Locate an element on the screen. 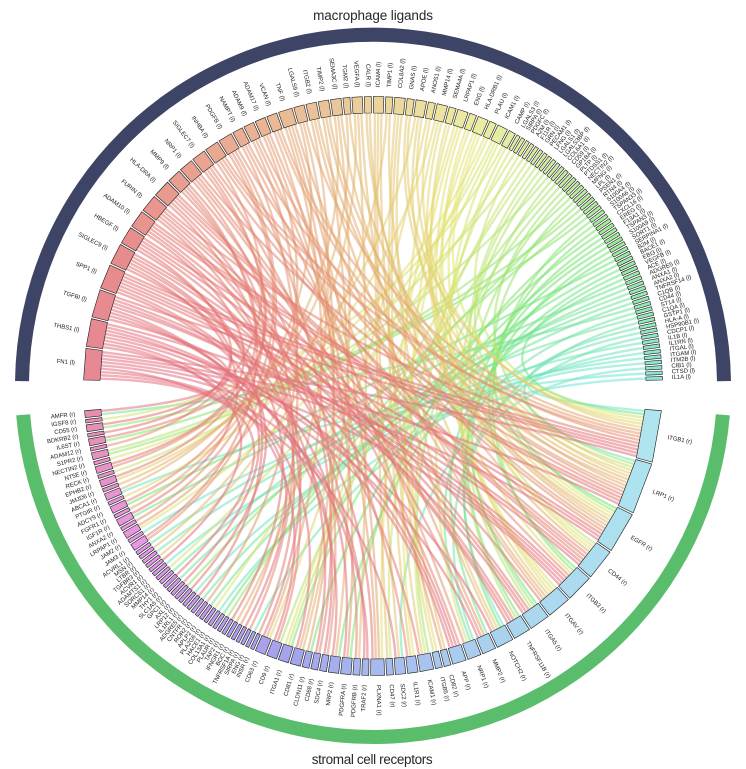 Image resolution: width=746 pixels, height=769 pixels. svg-text: THBS1 (l) is located at coordinates (66, 328).